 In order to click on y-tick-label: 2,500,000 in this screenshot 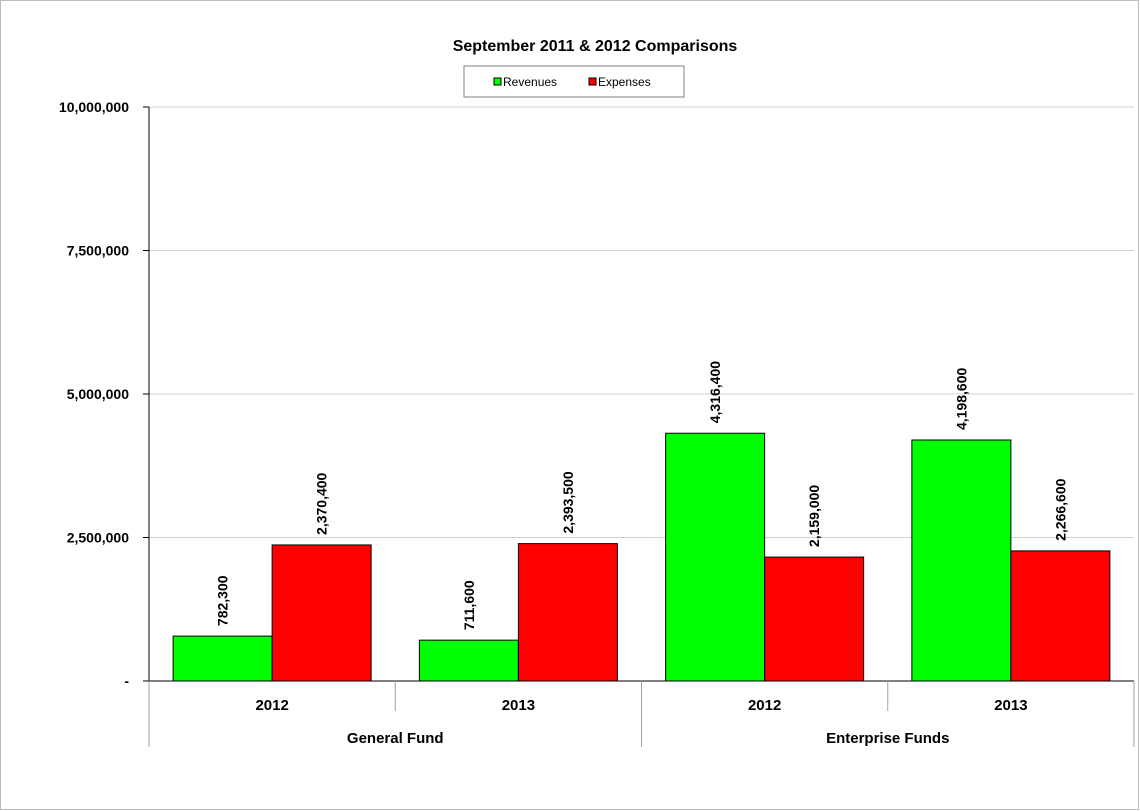, I will do `click(98, 538)`.